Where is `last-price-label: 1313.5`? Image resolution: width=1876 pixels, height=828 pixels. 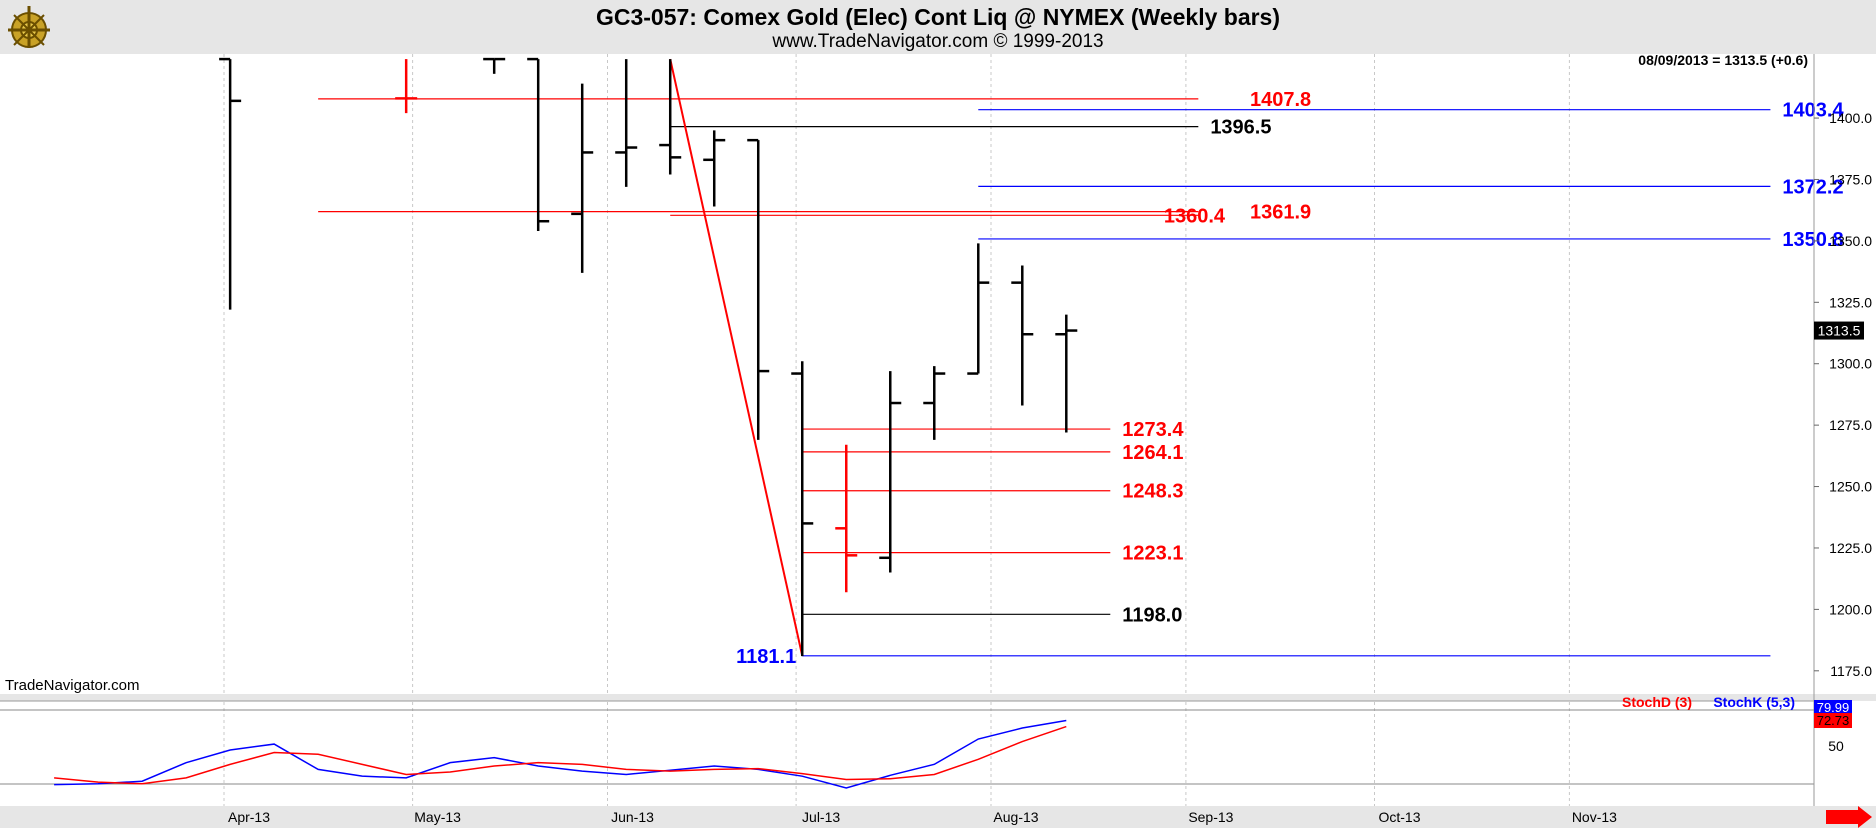 last-price-label: 1313.5 is located at coordinates (1839, 331).